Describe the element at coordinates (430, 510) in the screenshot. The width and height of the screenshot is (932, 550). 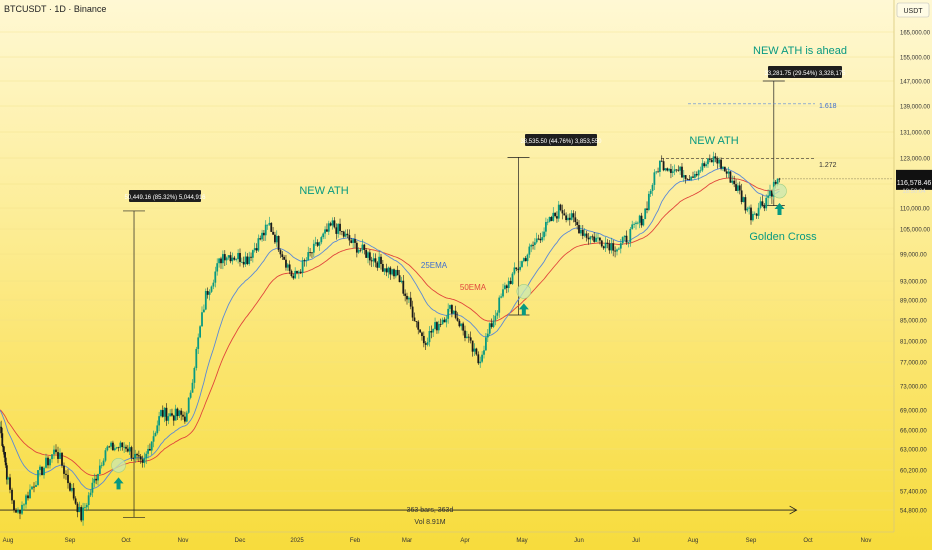
I see `range-bars-label: 363 bars, 363d` at that location.